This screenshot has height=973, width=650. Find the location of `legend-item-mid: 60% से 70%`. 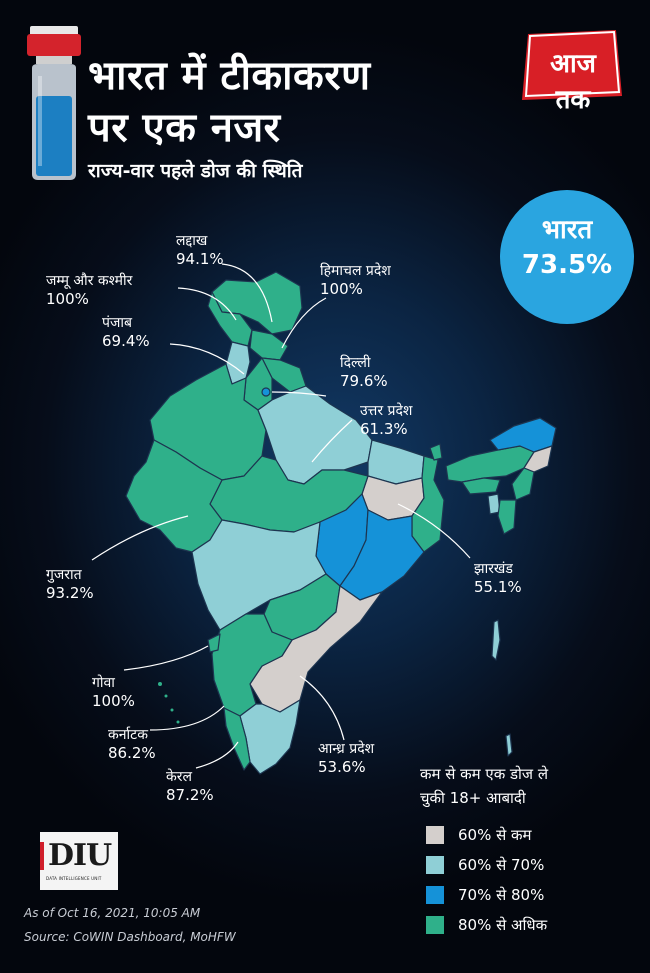

legend-item-mid: 60% से 70% is located at coordinates (485, 865).